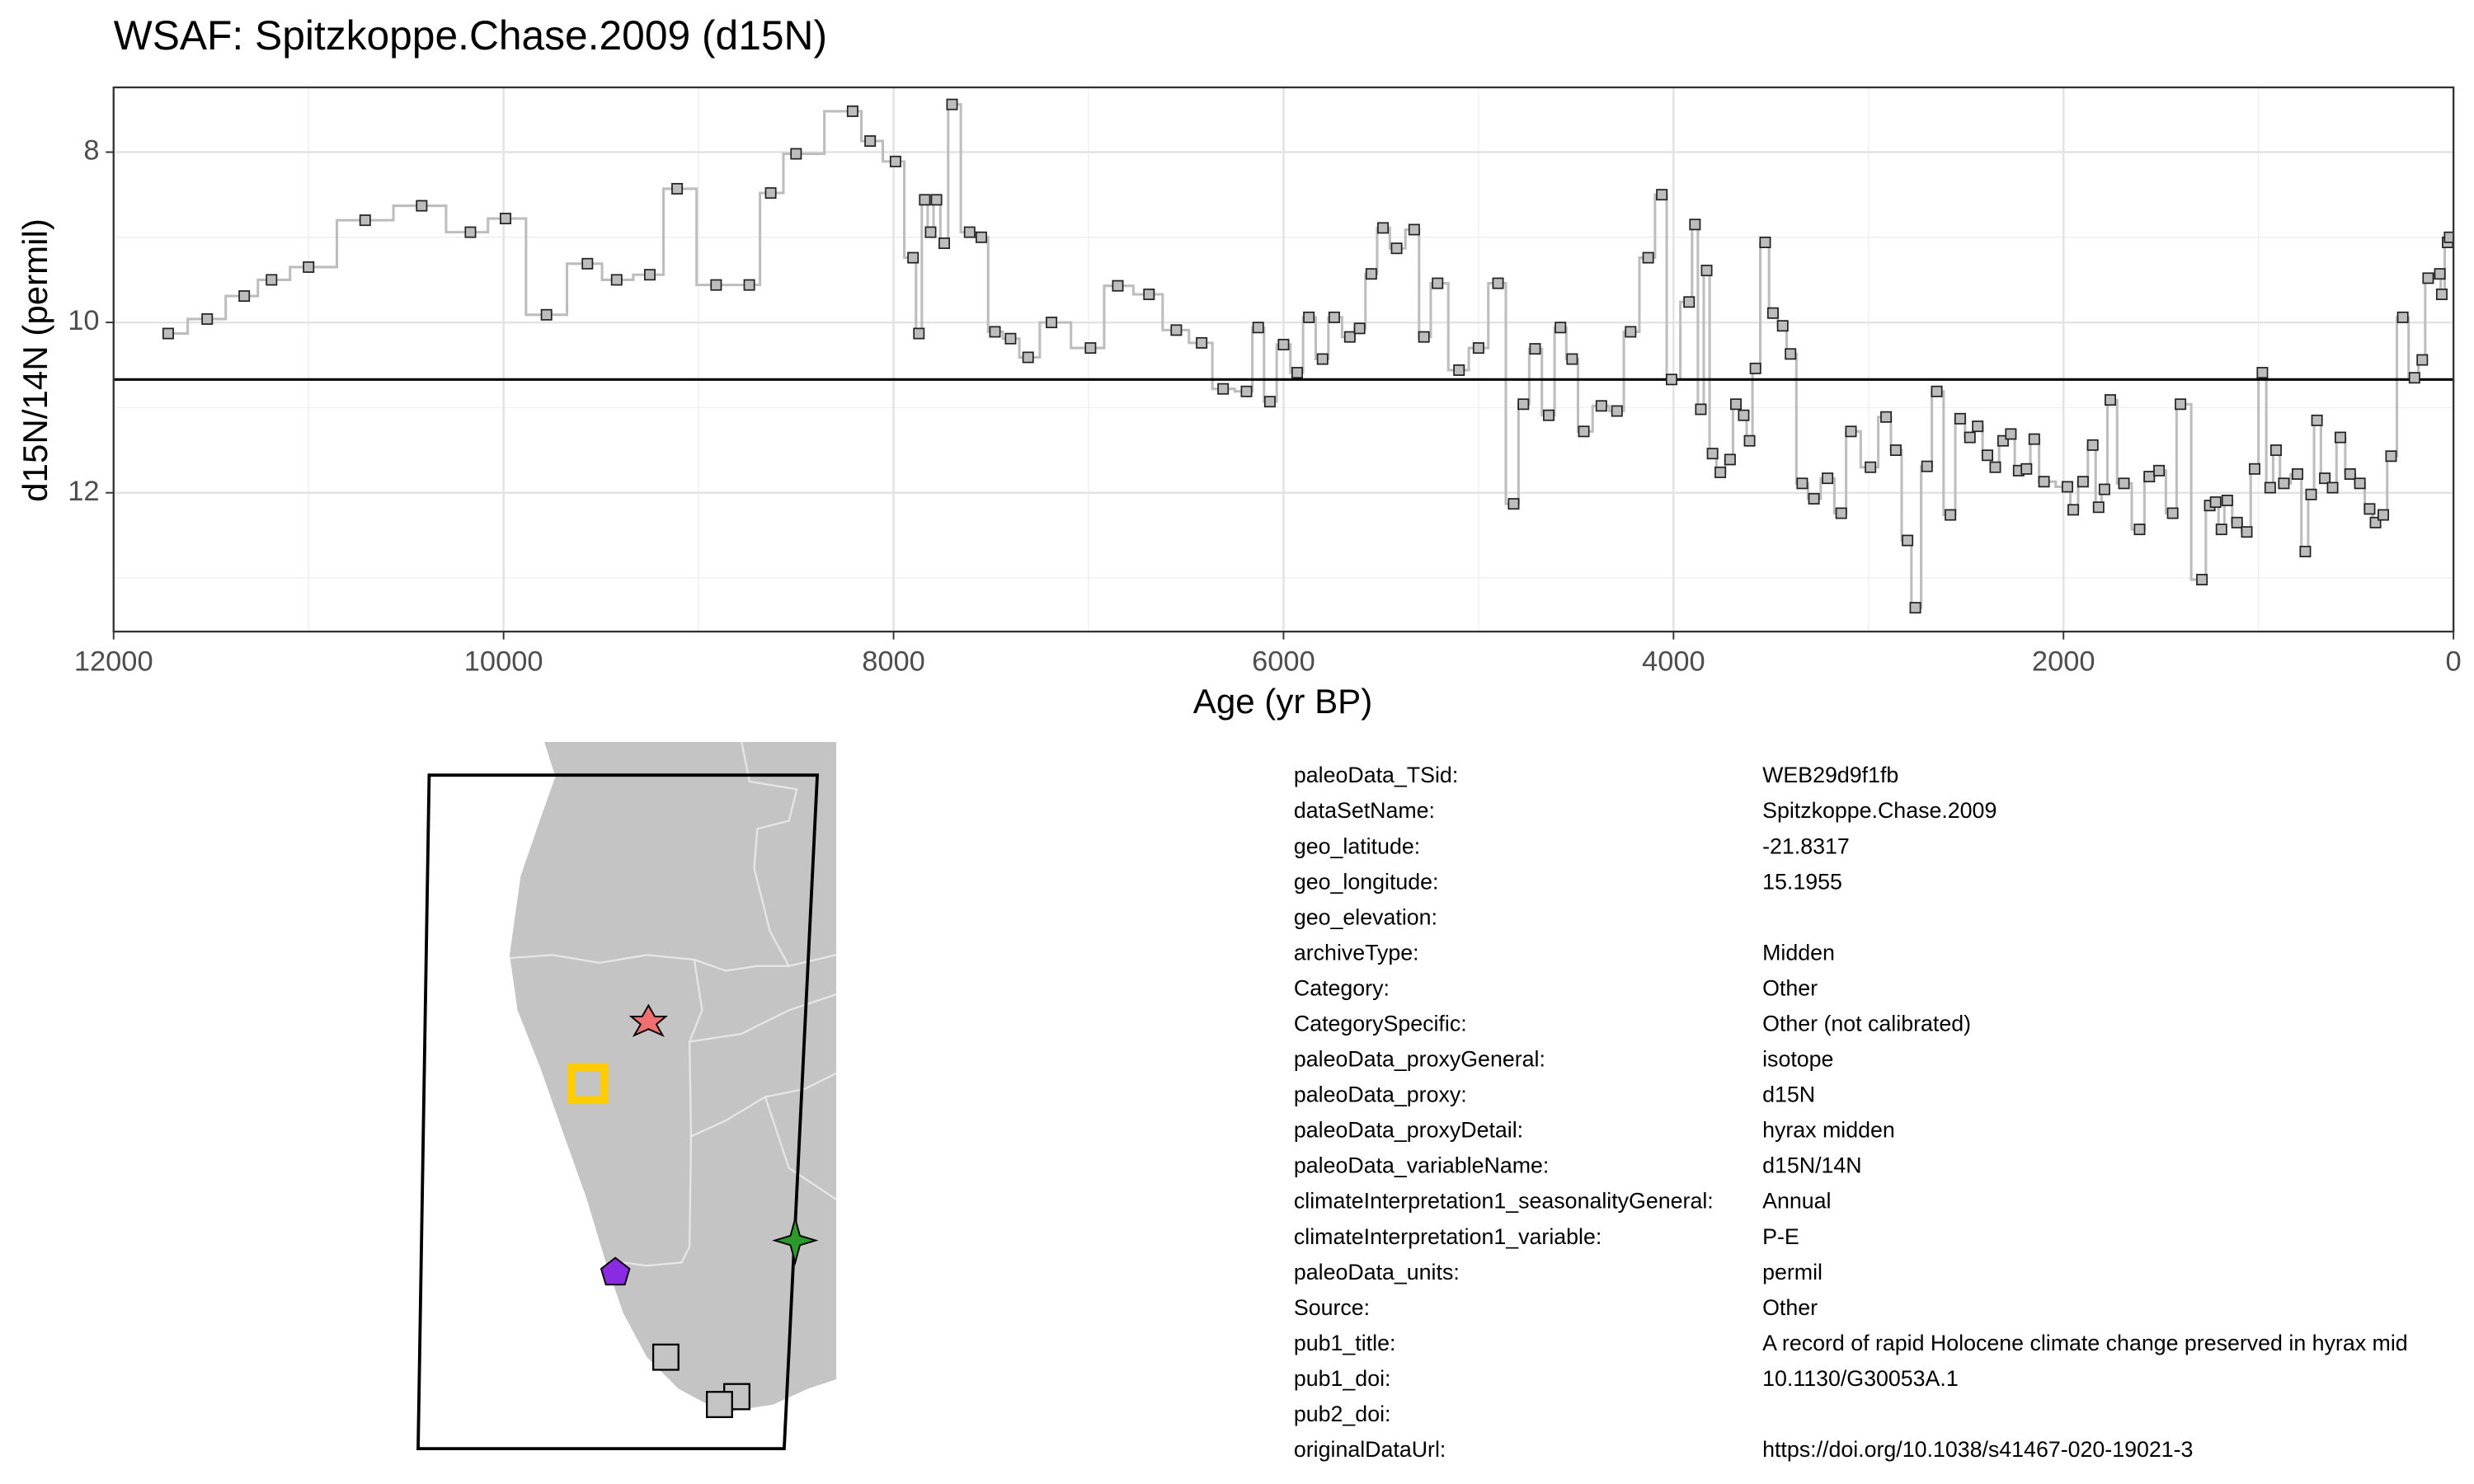 The height and width of the screenshot is (1484, 2474). Describe the element at coordinates (1342, 1414) in the screenshot. I see `table-key: pub2_doi:` at that location.